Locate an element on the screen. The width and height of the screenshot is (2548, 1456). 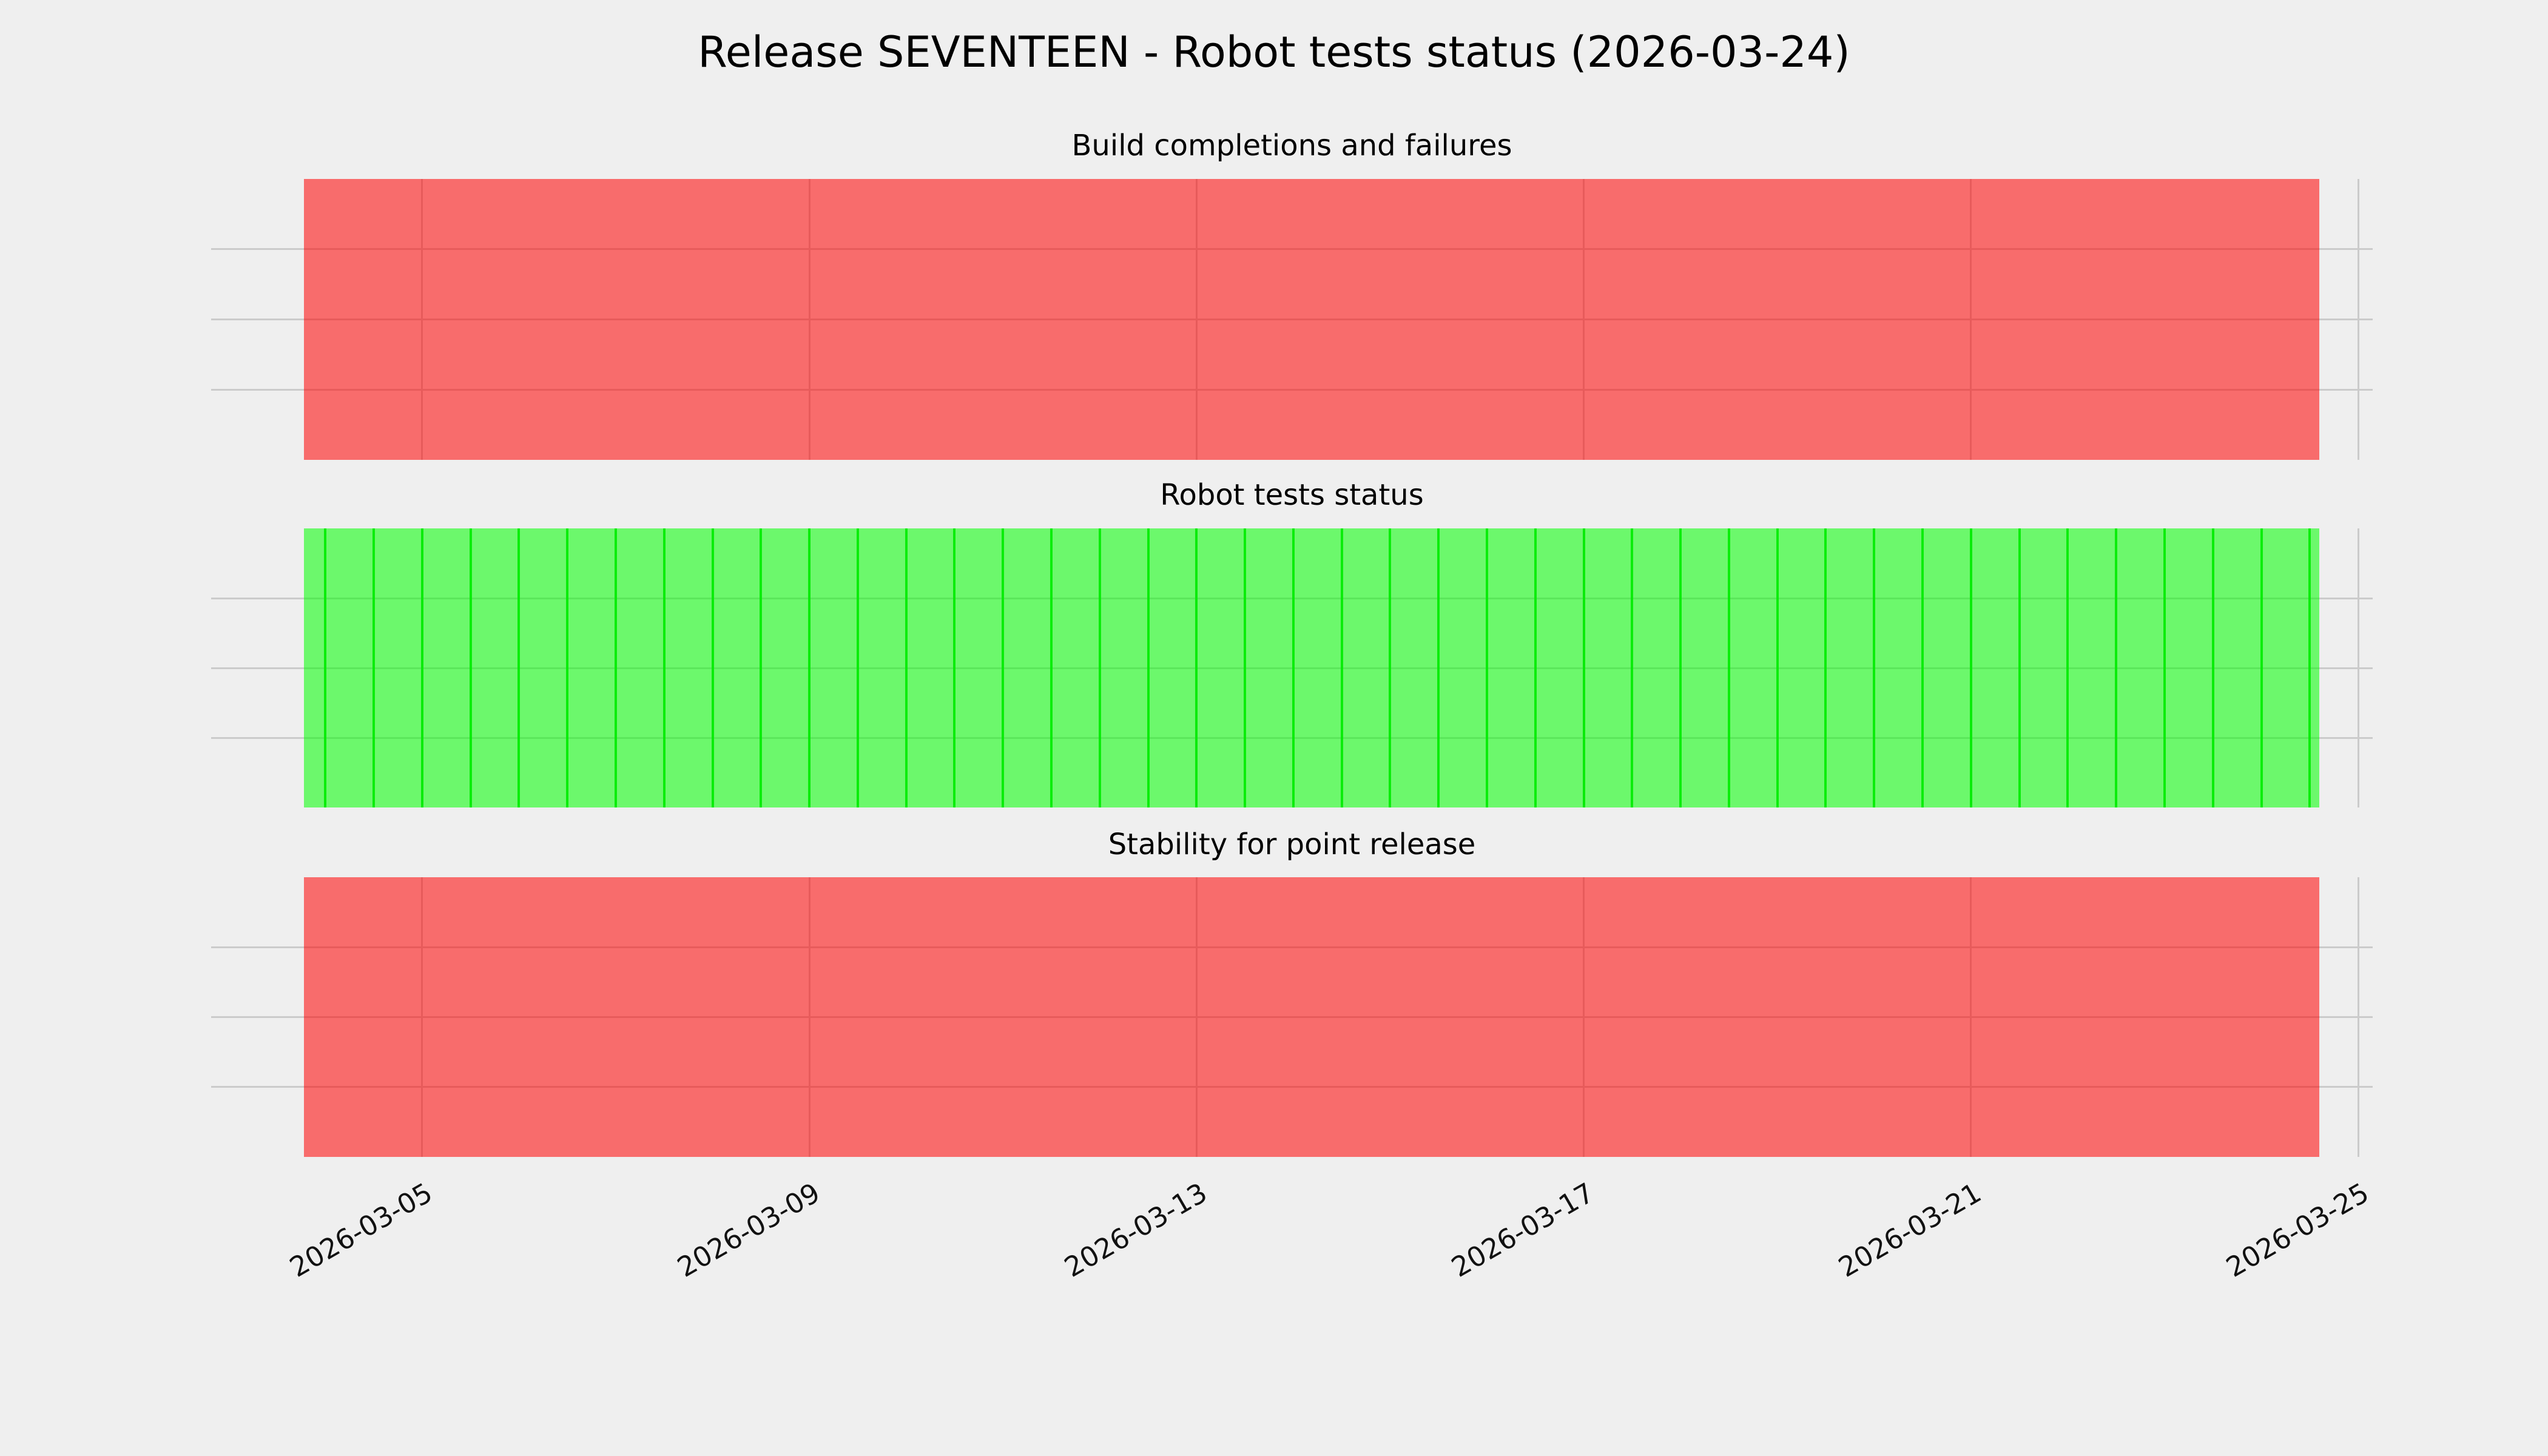
x-axis-tick-label: 2026-03-09 is located at coordinates (749, 1230).